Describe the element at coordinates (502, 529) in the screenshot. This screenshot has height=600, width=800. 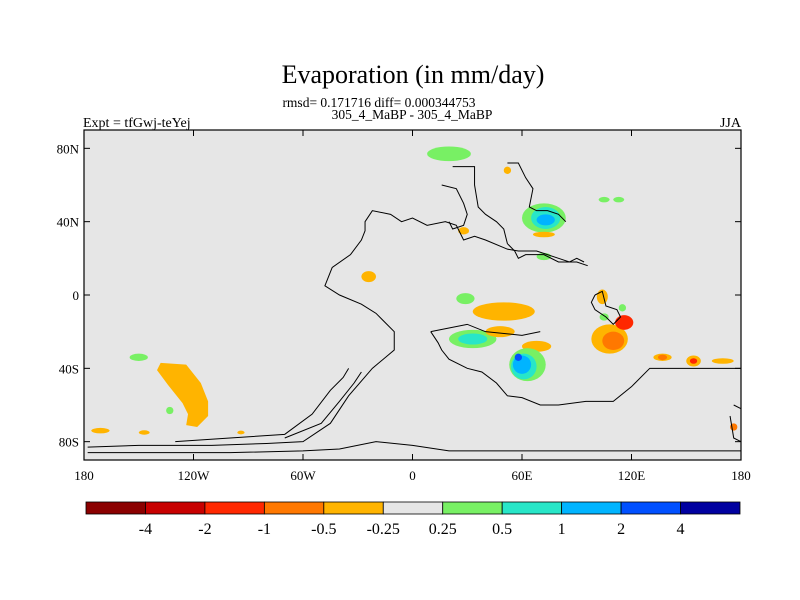
I see `colorbar-label: 0.5` at that location.